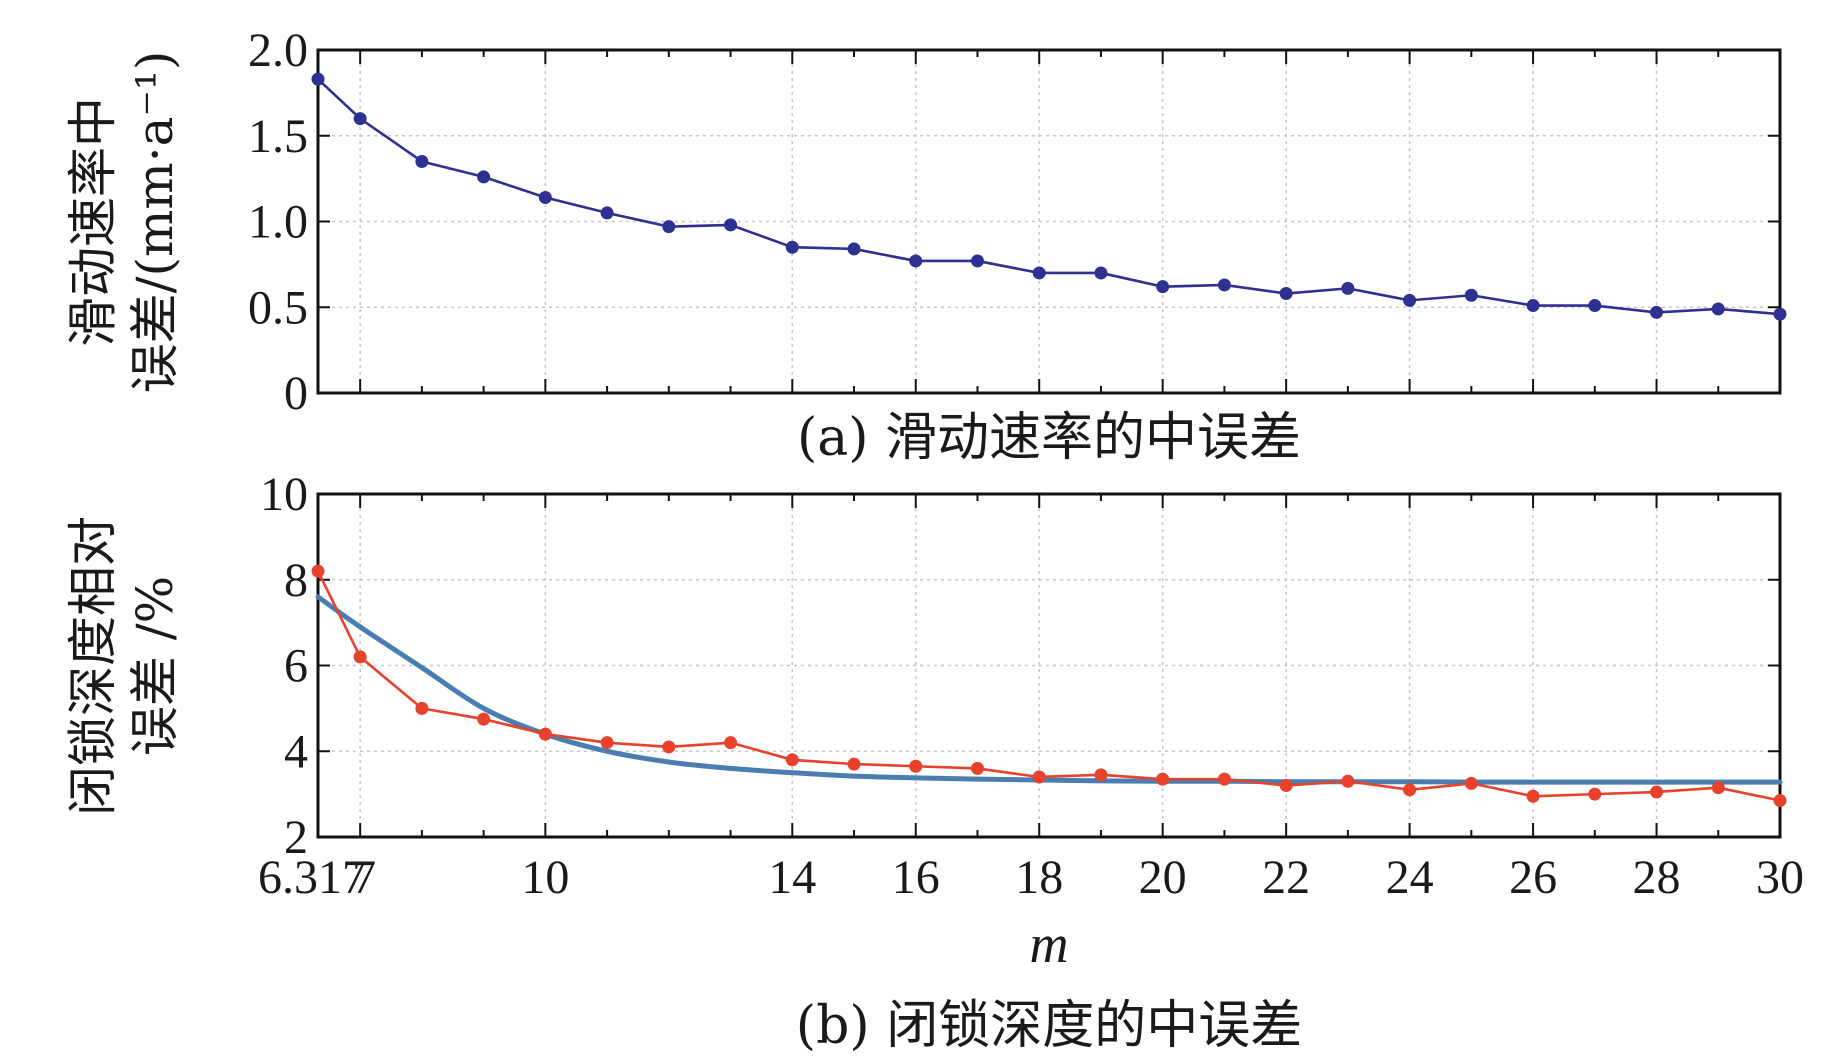  What do you see at coordinates (1049, 438) in the screenshot?
I see `panel-a-caption: (a) 滑动速率的中误差` at bounding box center [1049, 438].